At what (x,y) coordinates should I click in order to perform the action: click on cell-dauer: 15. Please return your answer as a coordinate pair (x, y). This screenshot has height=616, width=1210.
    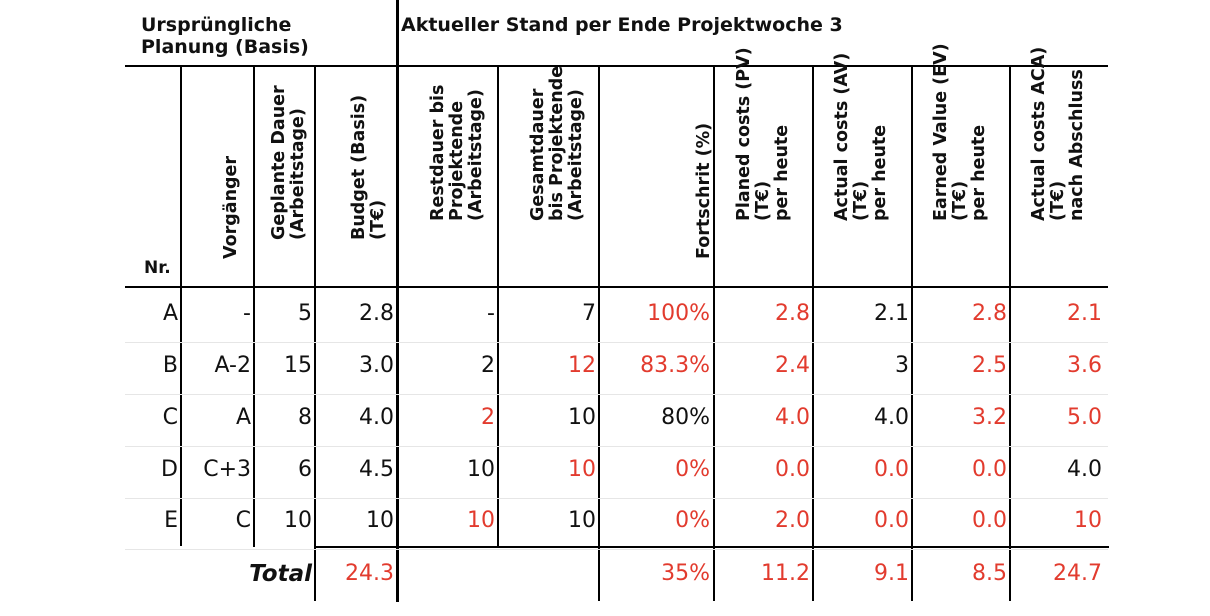
    Looking at the image, I should click on (298, 365).